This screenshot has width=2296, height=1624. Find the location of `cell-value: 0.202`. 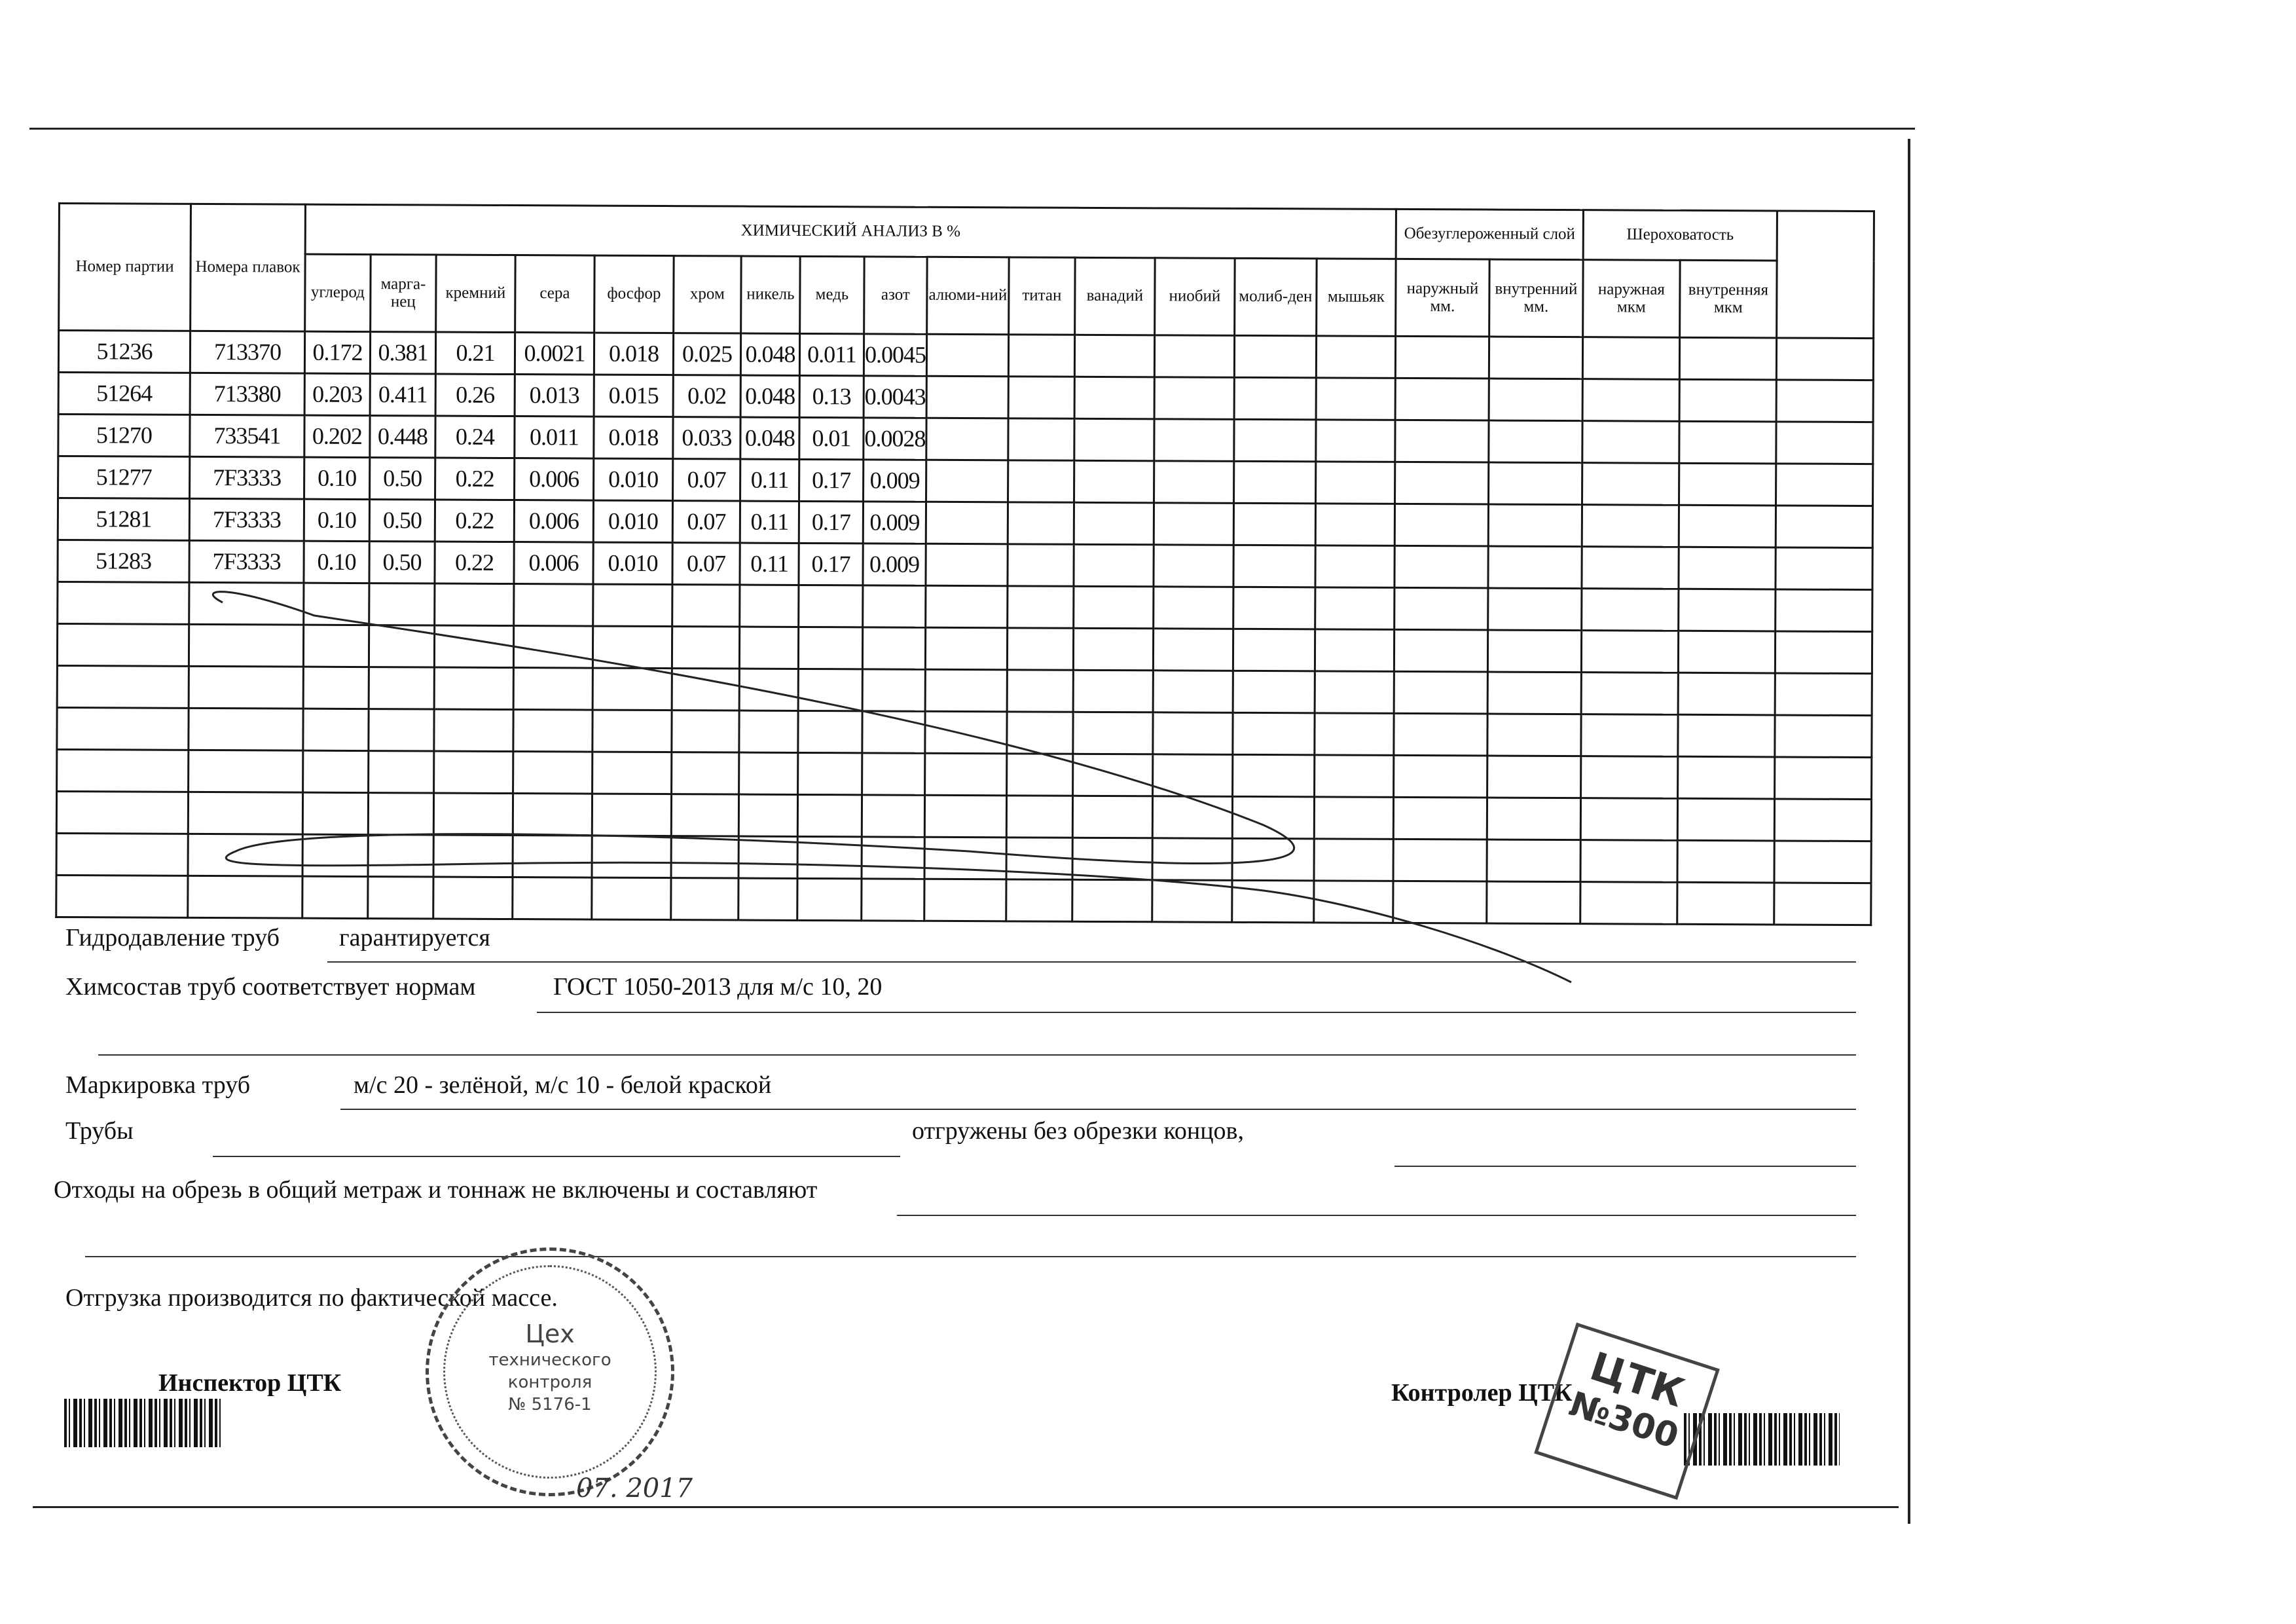

cell-value: 0.202 is located at coordinates (337, 436).